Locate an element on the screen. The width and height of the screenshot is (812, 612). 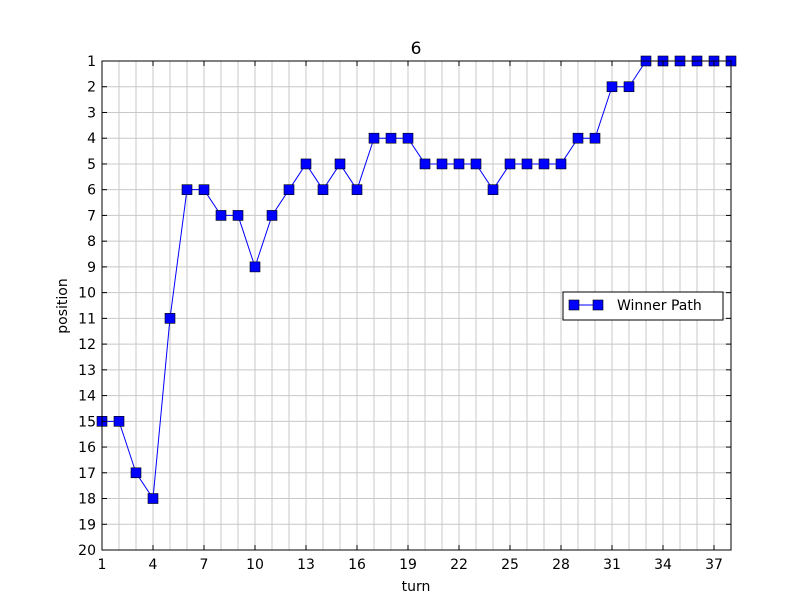
x-tick-label: 7 is located at coordinates (204, 565).